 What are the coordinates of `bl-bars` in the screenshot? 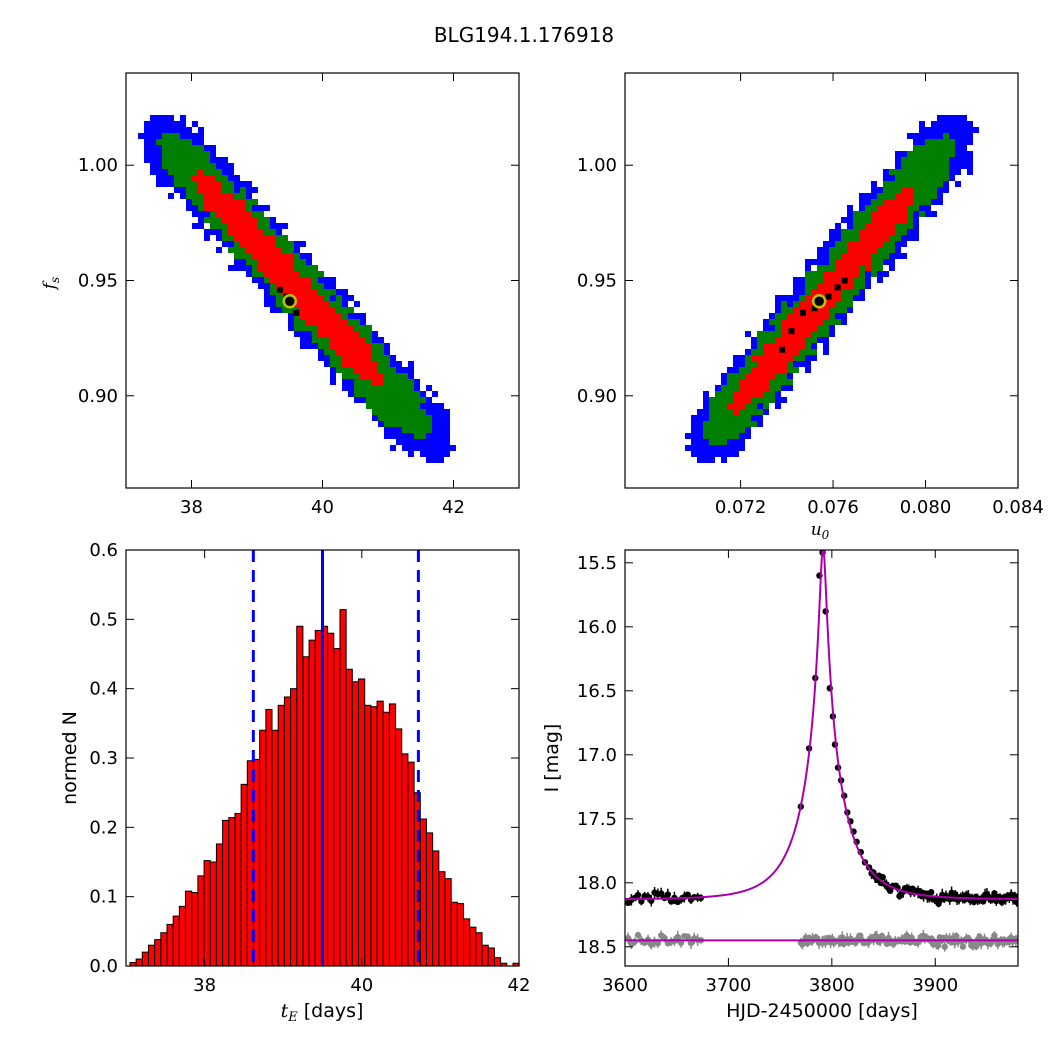 It's located at (324, 788).